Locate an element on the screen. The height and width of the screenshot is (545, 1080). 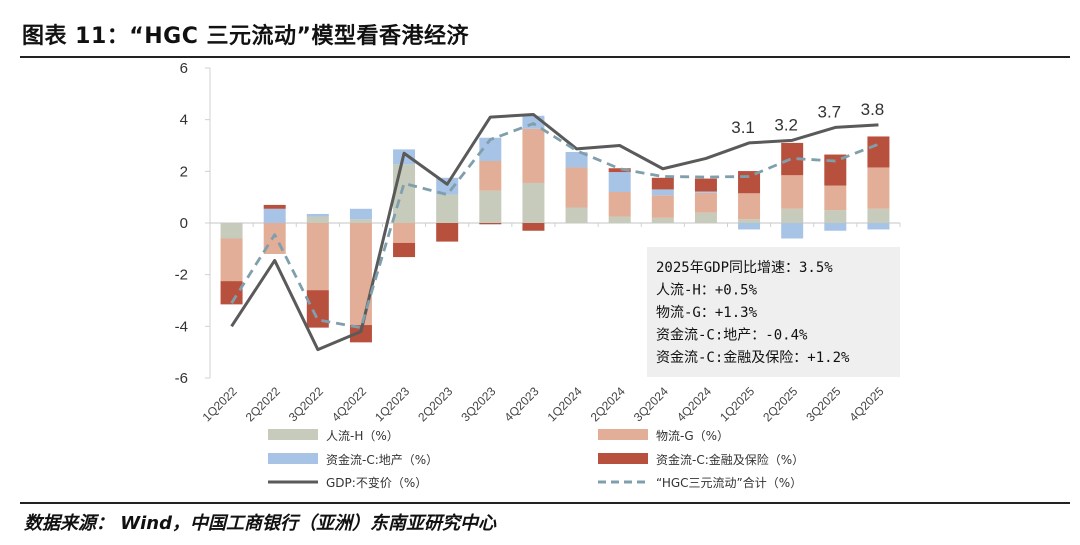
source-note: 数据来源： Wind，中国工商银行（亚洲）东南亚研究中心 is located at coordinates (260, 523).